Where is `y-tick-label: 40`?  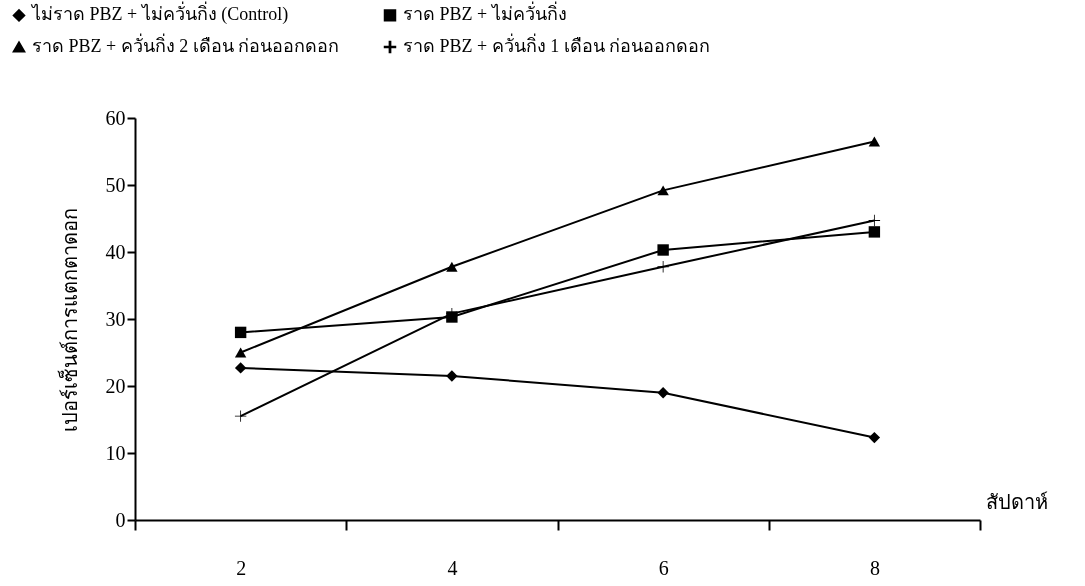
y-tick-label: 40 is located at coordinates (115, 251).